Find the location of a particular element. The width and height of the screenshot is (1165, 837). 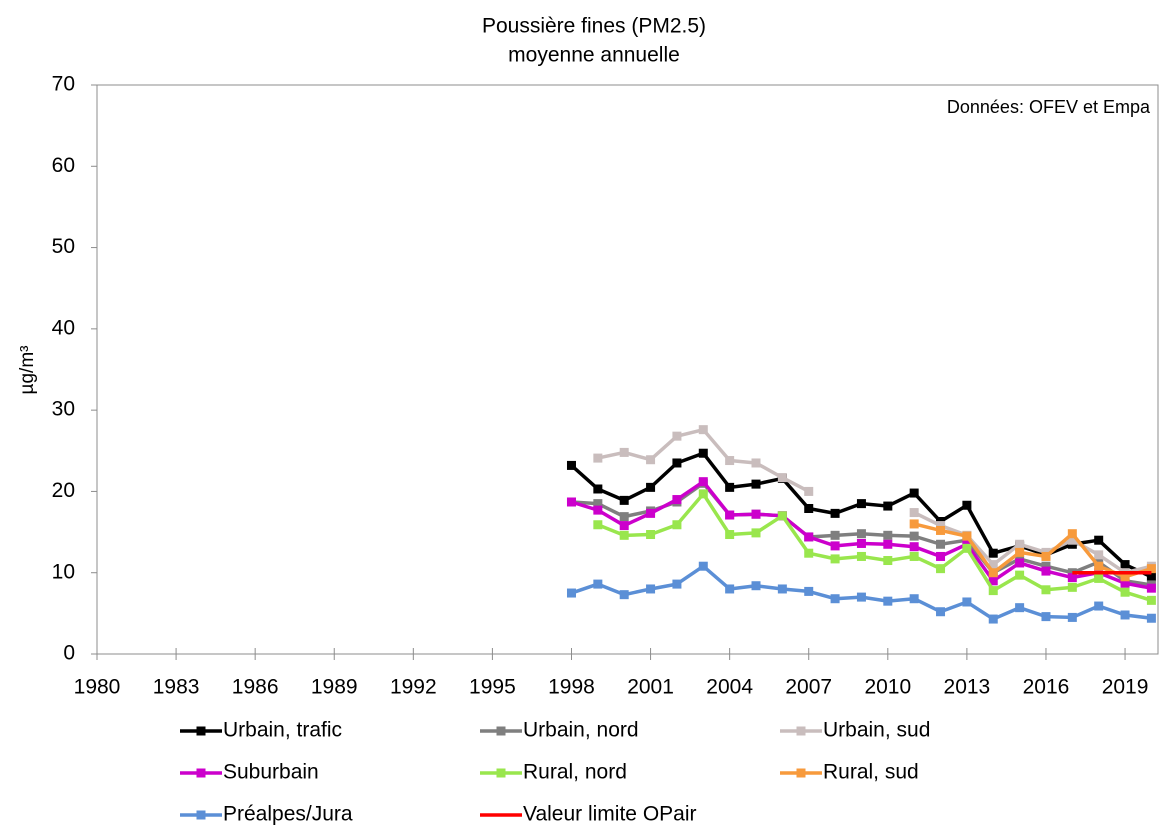

y-axis-label: µg/m³ is located at coordinates (27, 370).